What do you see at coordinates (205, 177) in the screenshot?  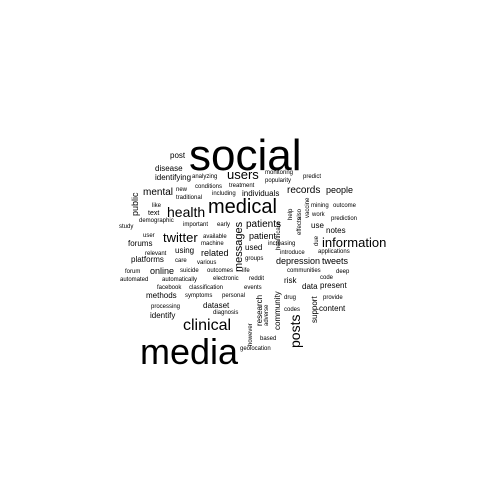 I see `word-analyzing: analyzing` at bounding box center [205, 177].